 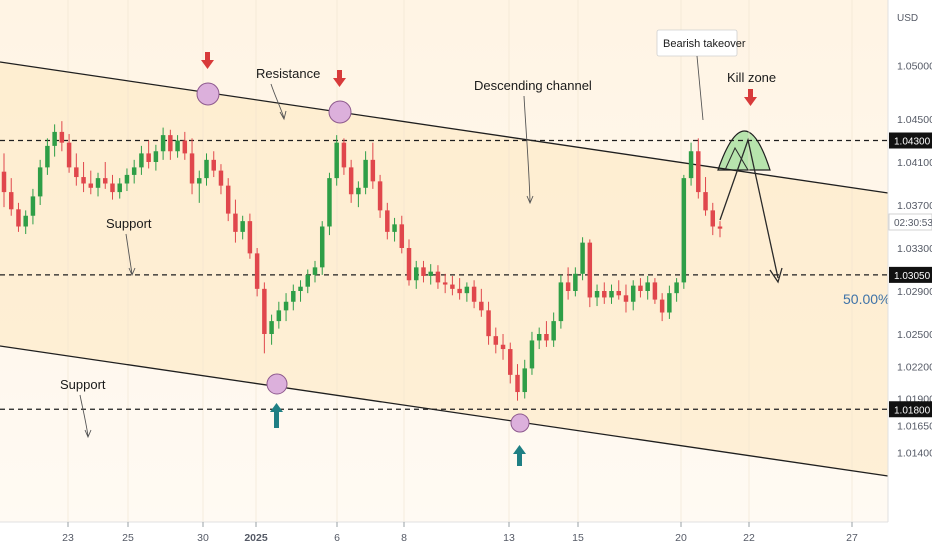 I want to click on resistance-pointer, so click(x=278, y=102).